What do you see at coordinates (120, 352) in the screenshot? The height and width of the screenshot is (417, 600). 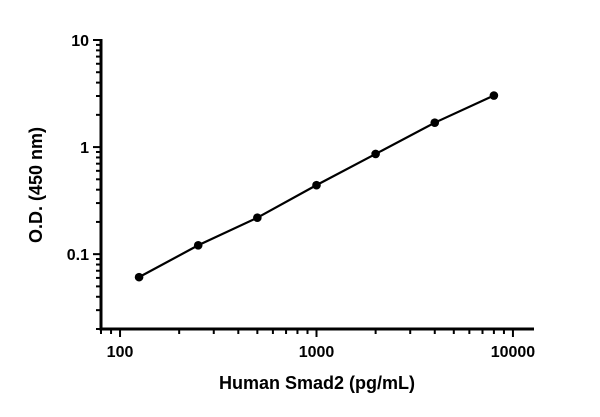 I see `x-tick-label: 100` at bounding box center [120, 352].